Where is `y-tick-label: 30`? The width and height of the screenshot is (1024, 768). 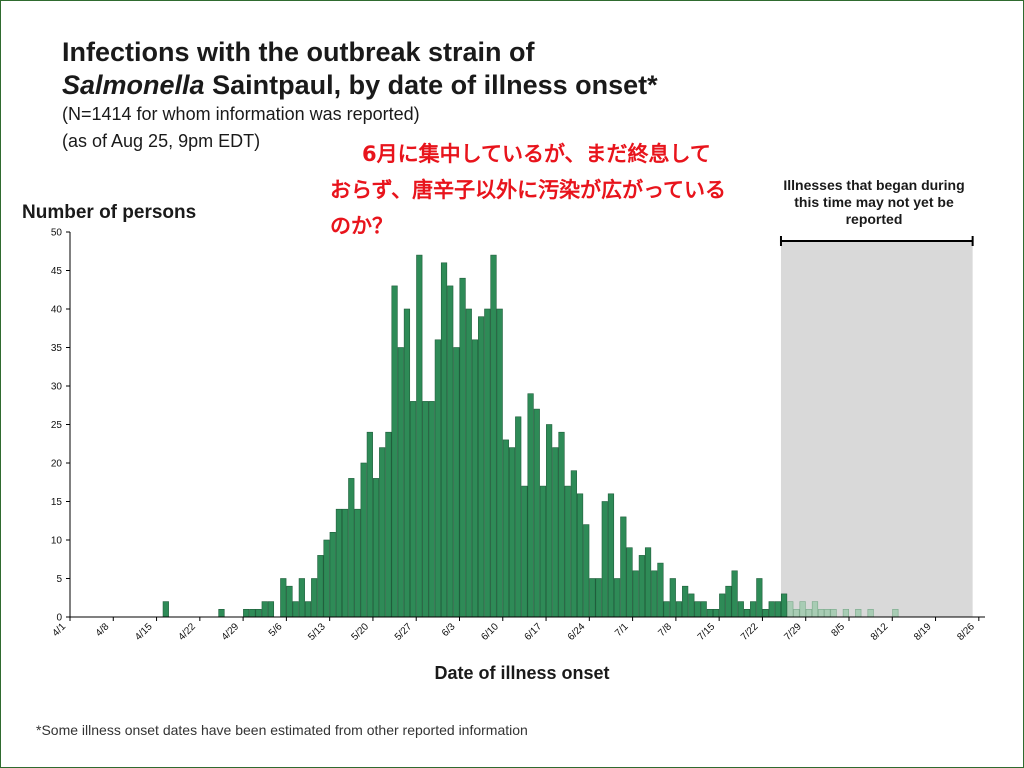
y-tick-label: 30 is located at coordinates (57, 387).